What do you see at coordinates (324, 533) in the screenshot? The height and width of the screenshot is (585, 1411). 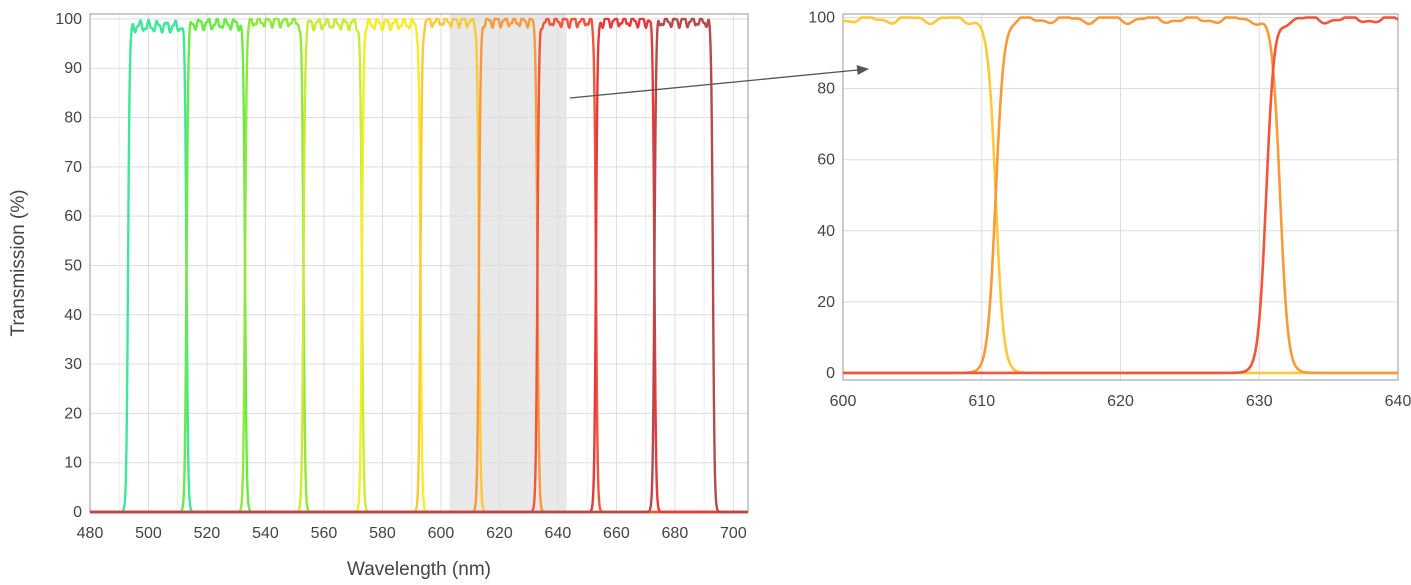 I see `x-tick-label: 560` at bounding box center [324, 533].